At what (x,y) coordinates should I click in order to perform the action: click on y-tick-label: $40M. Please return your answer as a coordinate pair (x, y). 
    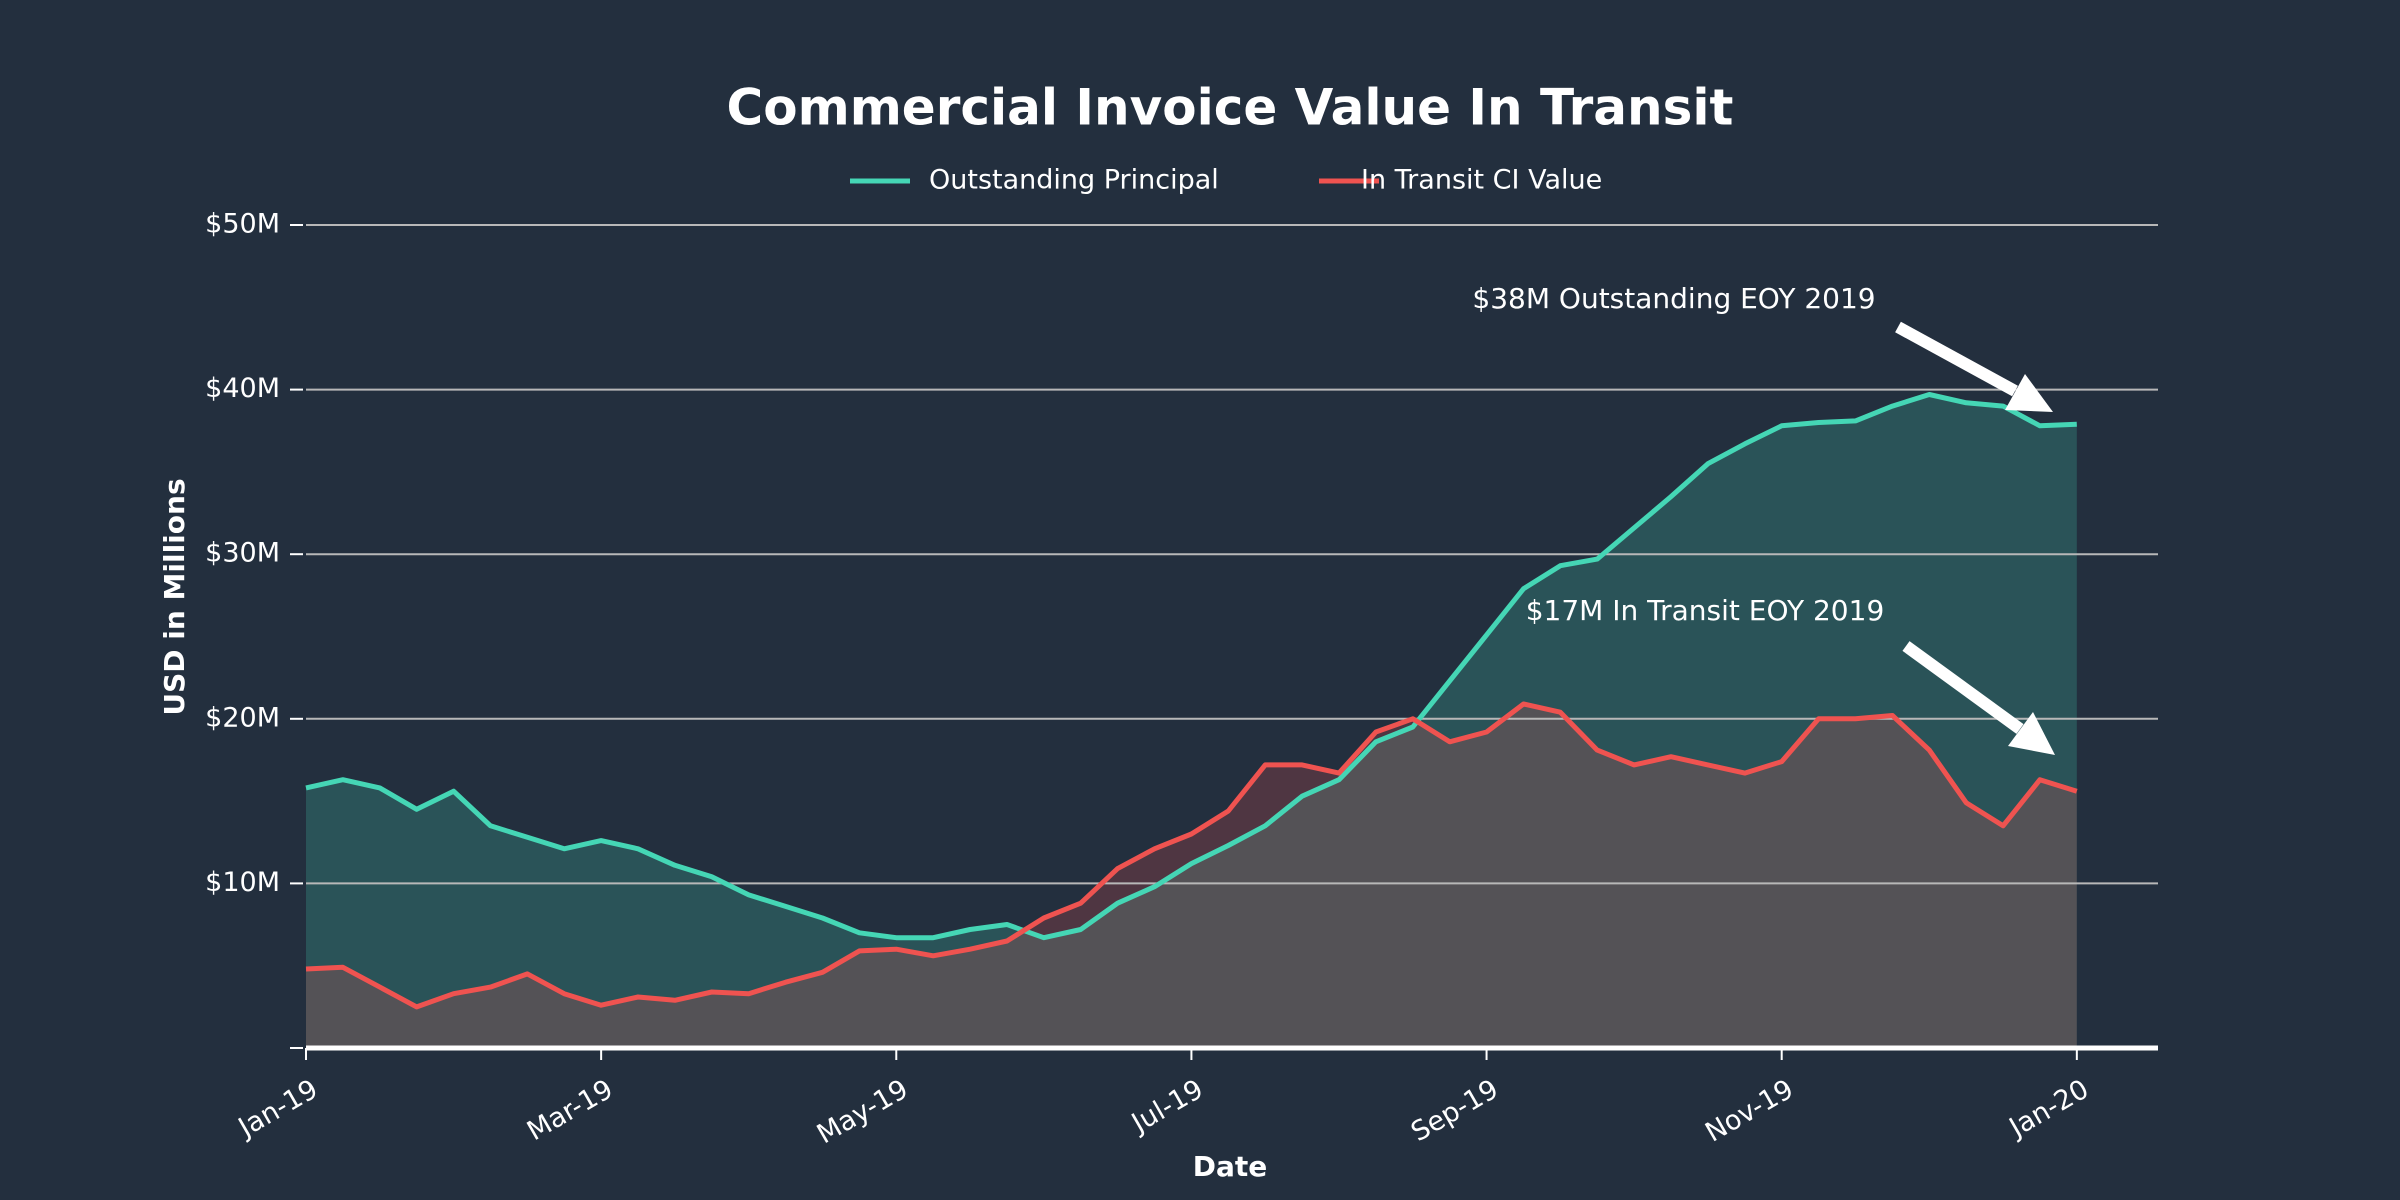
    Looking at the image, I should click on (242, 388).